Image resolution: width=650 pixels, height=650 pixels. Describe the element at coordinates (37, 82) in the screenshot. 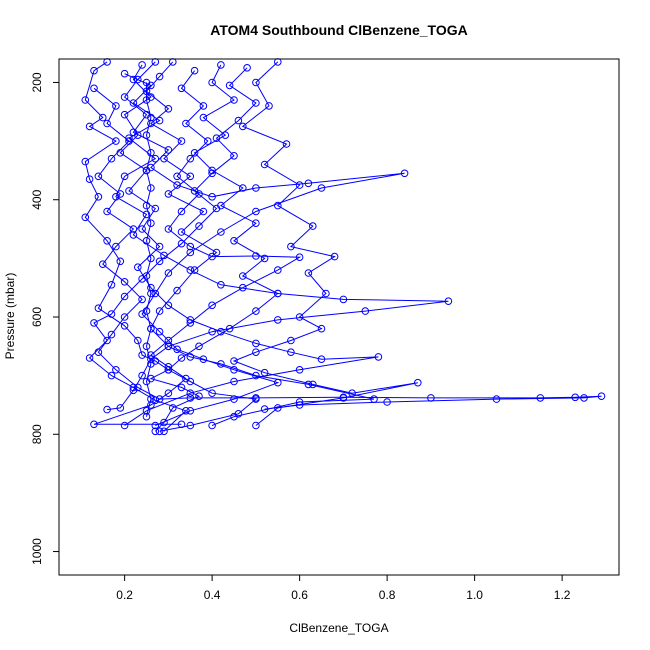

I see `y-tick-label: 200` at that location.